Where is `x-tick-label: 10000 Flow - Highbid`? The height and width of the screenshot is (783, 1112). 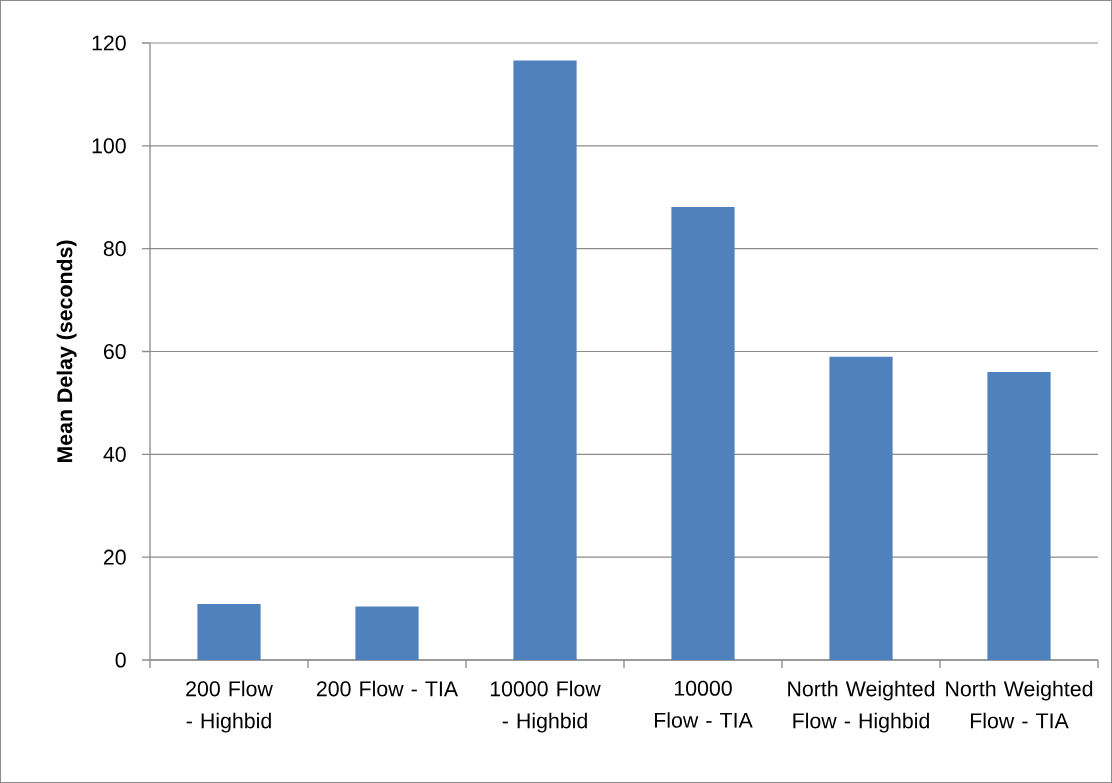 x-tick-label: 10000 Flow - Highbid is located at coordinates (545, 706).